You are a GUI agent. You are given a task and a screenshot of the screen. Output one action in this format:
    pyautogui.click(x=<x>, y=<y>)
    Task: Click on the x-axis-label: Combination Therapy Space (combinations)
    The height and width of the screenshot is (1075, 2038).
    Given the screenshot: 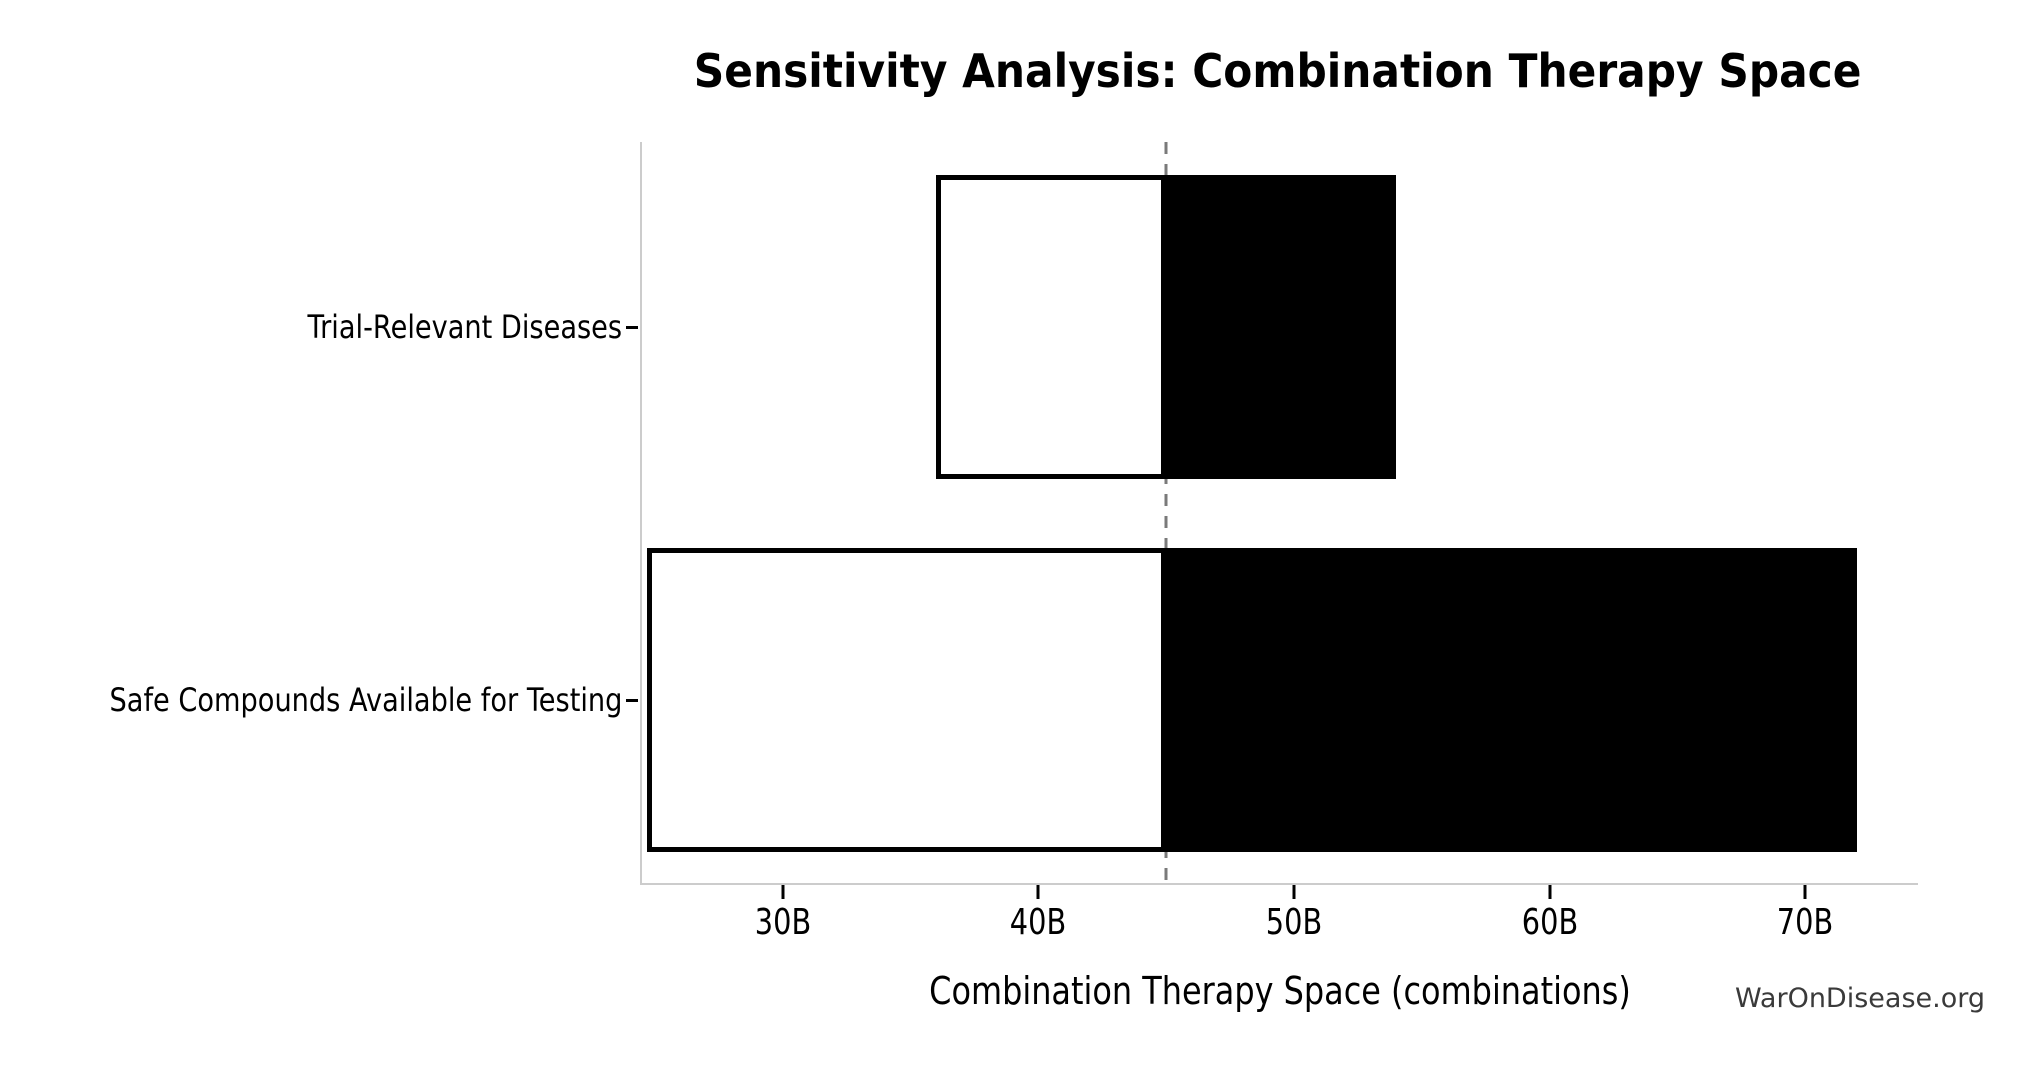 What is the action you would take?
    pyautogui.click(x=1279, y=991)
    